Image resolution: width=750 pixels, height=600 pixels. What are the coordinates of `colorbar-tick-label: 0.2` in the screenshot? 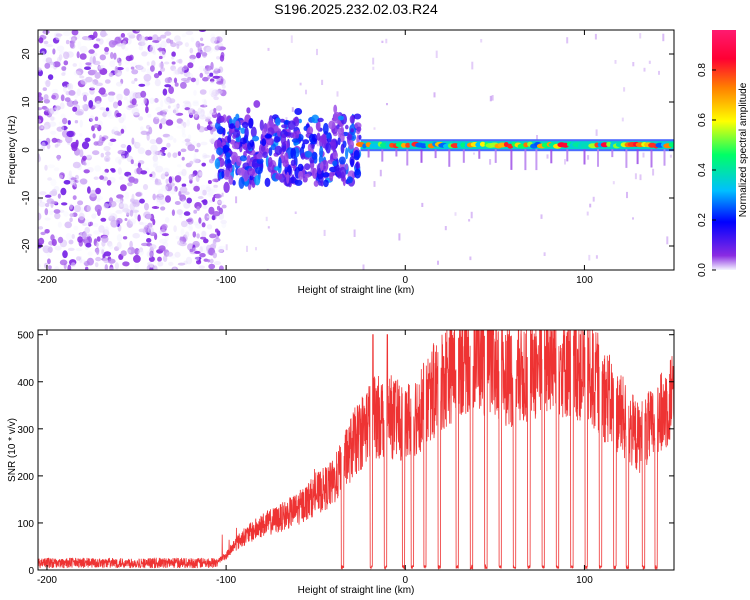 It's located at (702, 220).